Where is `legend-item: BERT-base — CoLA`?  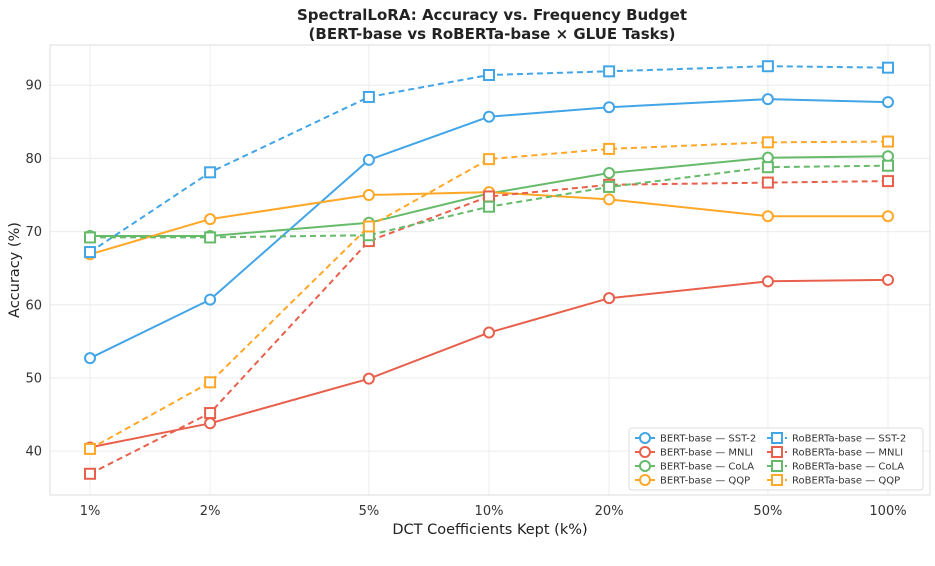
legend-item: BERT-base — CoLA is located at coordinates (694, 466).